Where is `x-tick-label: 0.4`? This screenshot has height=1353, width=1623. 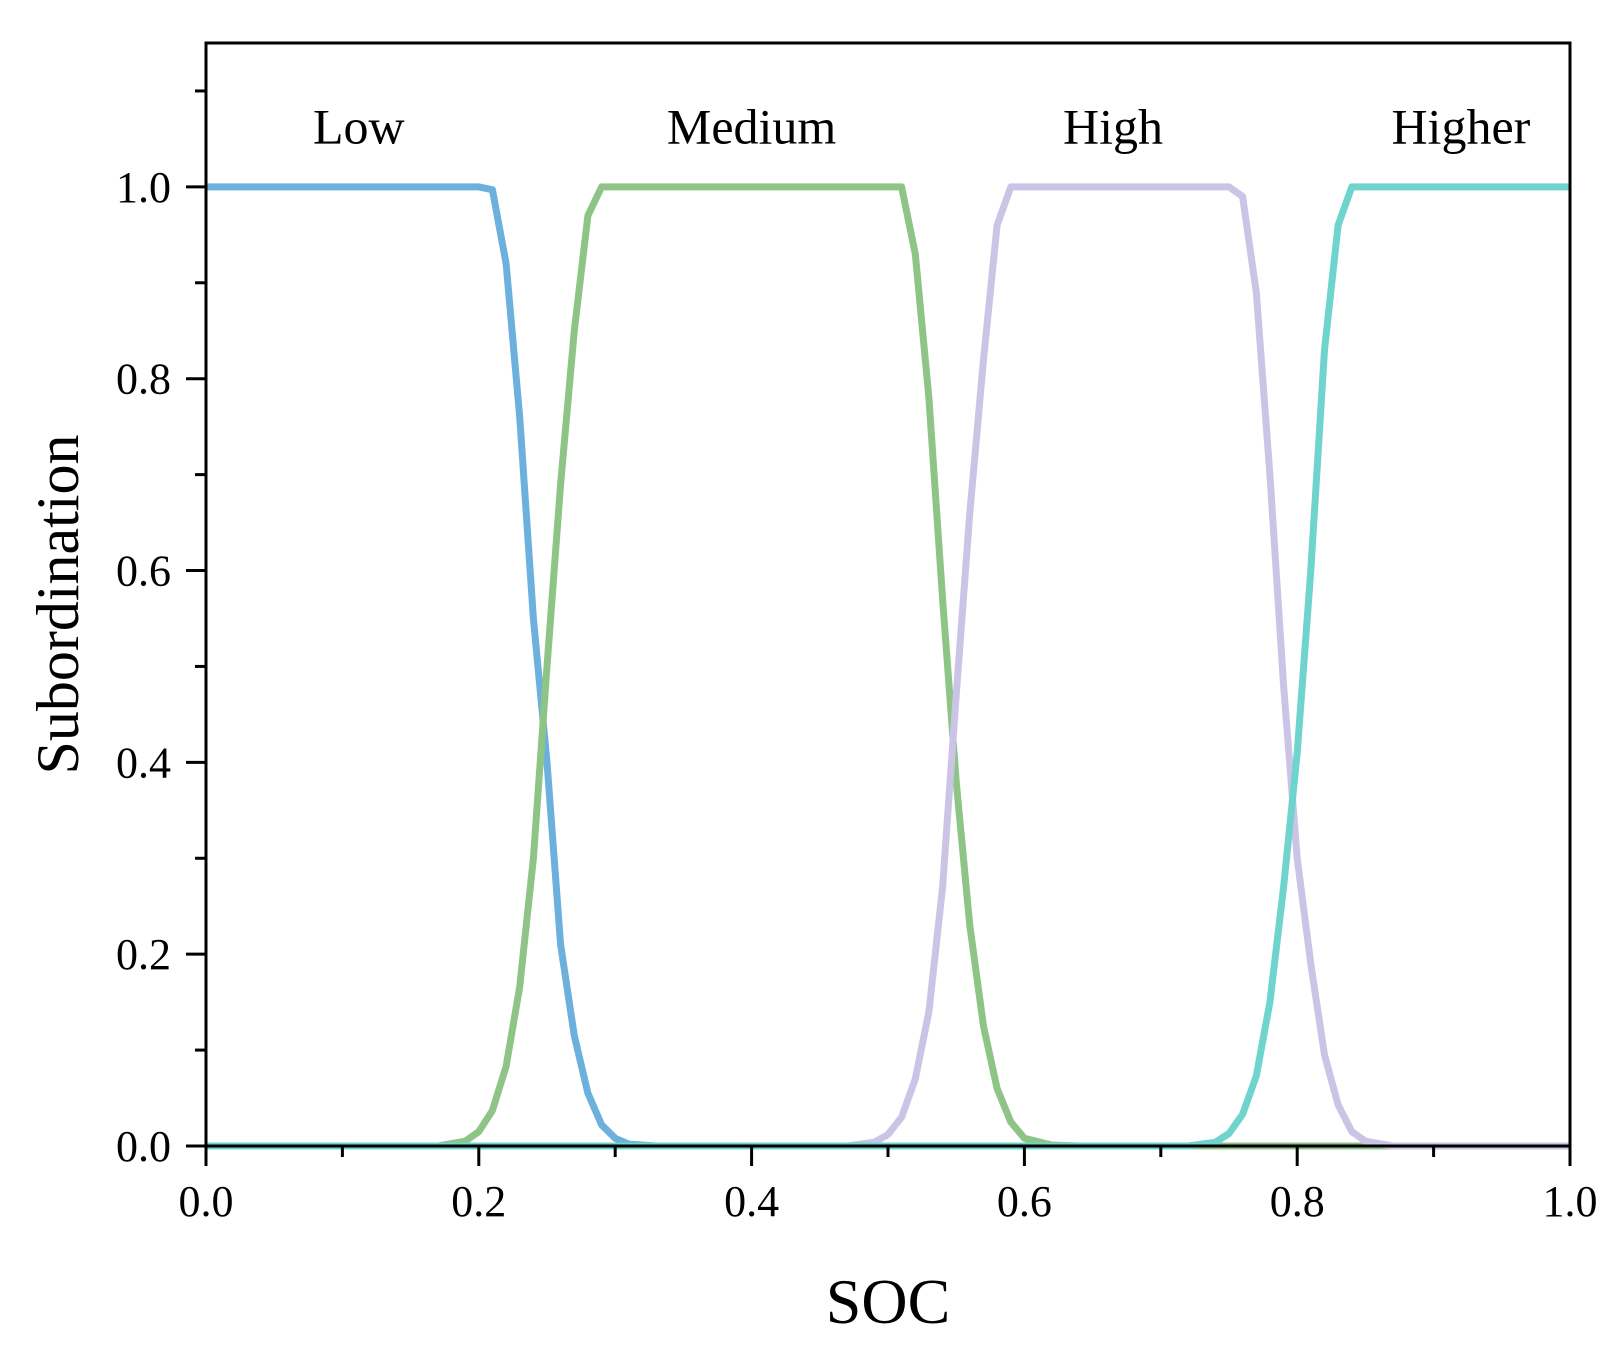 x-tick-label: 0.4 is located at coordinates (751, 1201).